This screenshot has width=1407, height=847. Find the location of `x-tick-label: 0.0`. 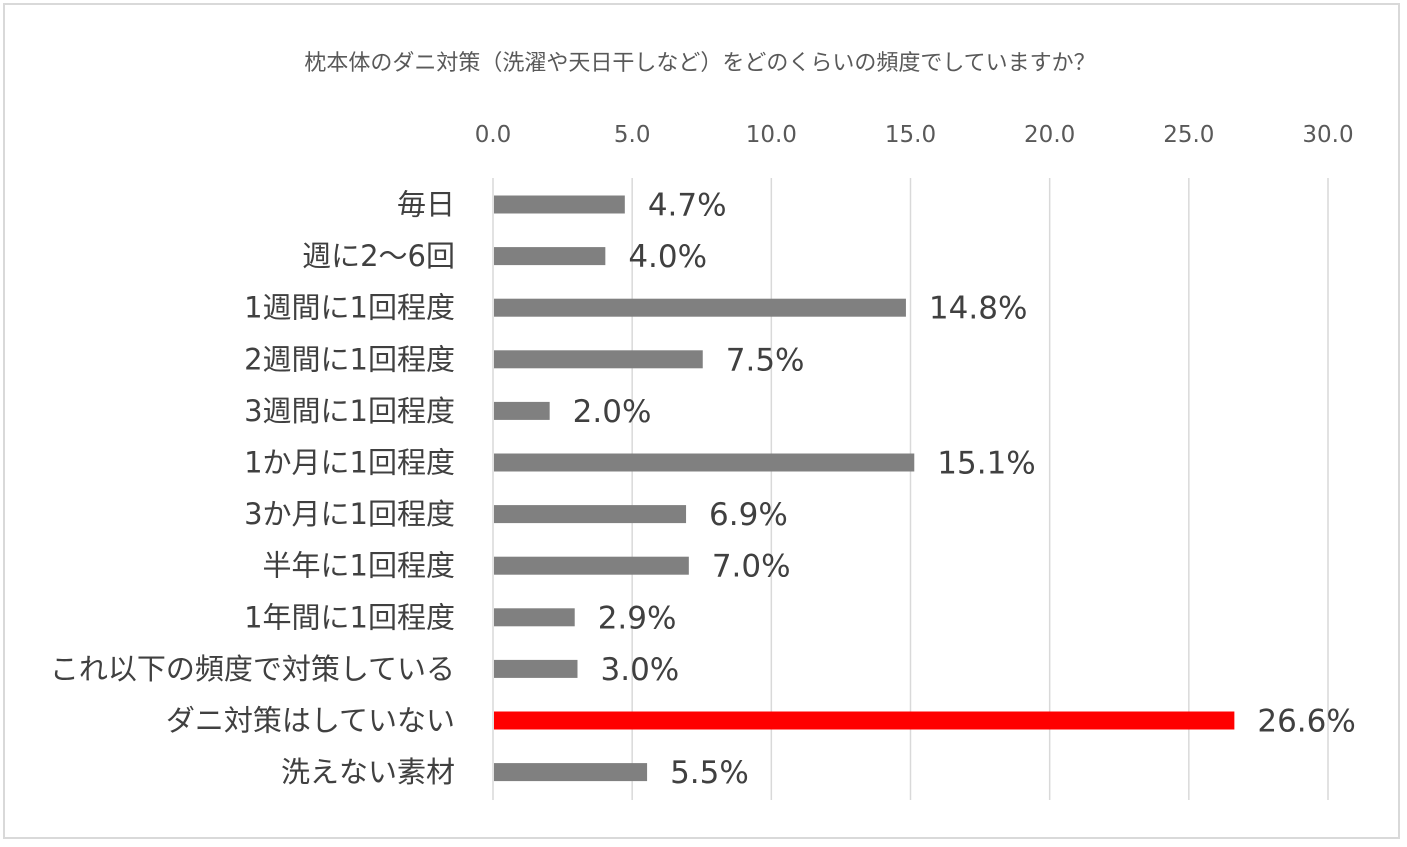

x-tick-label: 0.0 is located at coordinates (493, 135).